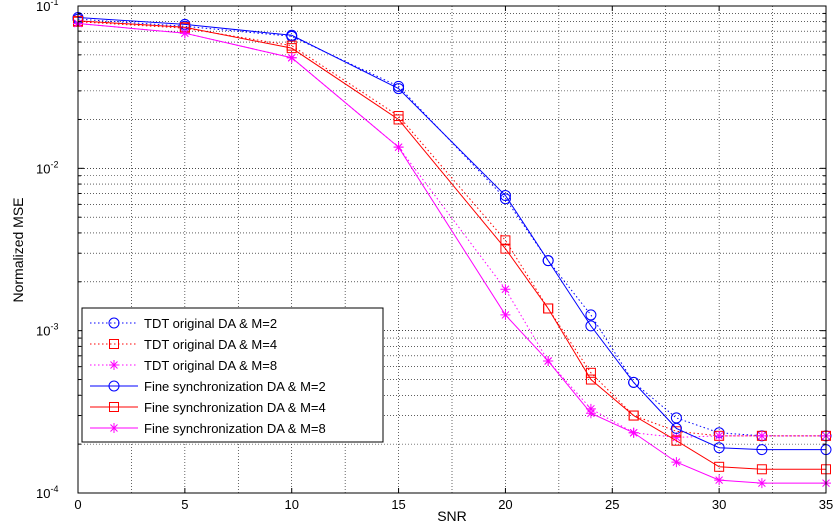 This screenshot has width=839, height=531. Describe the element at coordinates (719, 504) in the screenshot. I see `x-tick-label: 30` at that location.